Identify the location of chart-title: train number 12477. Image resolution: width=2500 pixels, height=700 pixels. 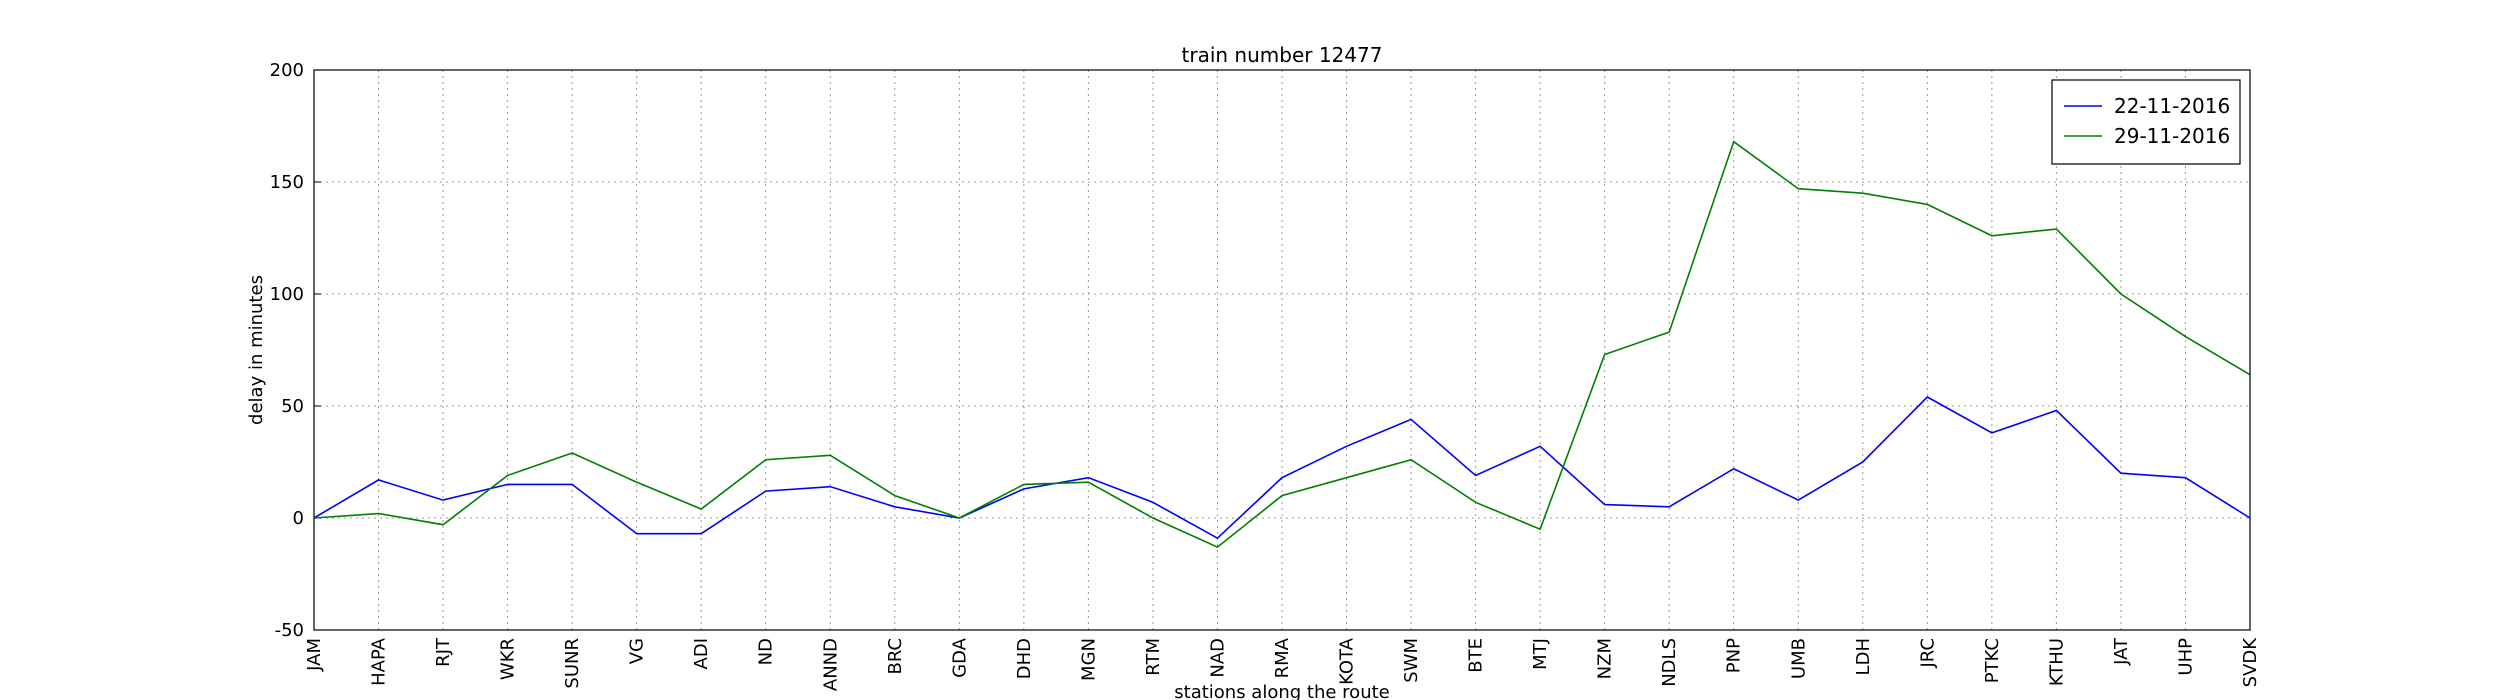
(1282, 55).